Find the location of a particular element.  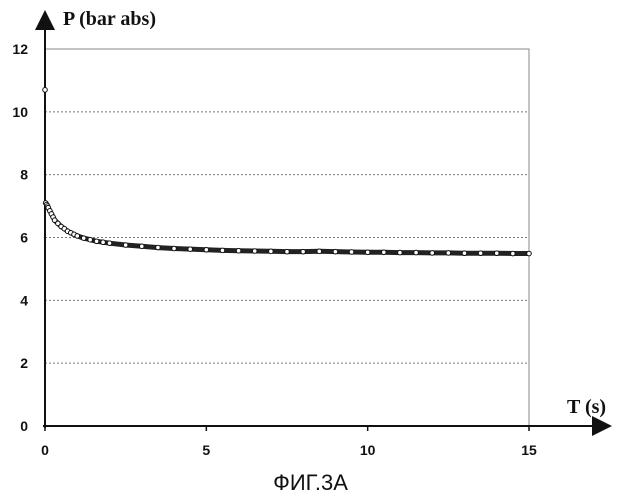

y-tick-label: 12 is located at coordinates (20, 49).